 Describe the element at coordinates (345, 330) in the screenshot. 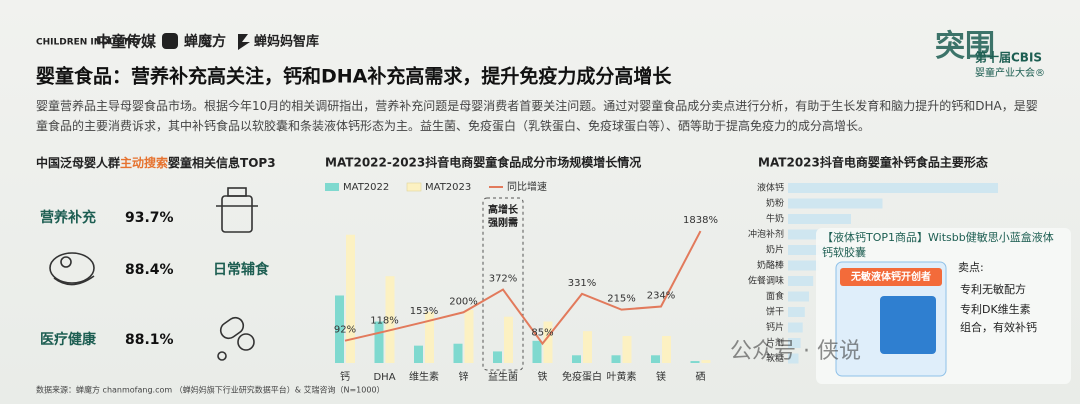

I see `value-label: 92%` at that location.